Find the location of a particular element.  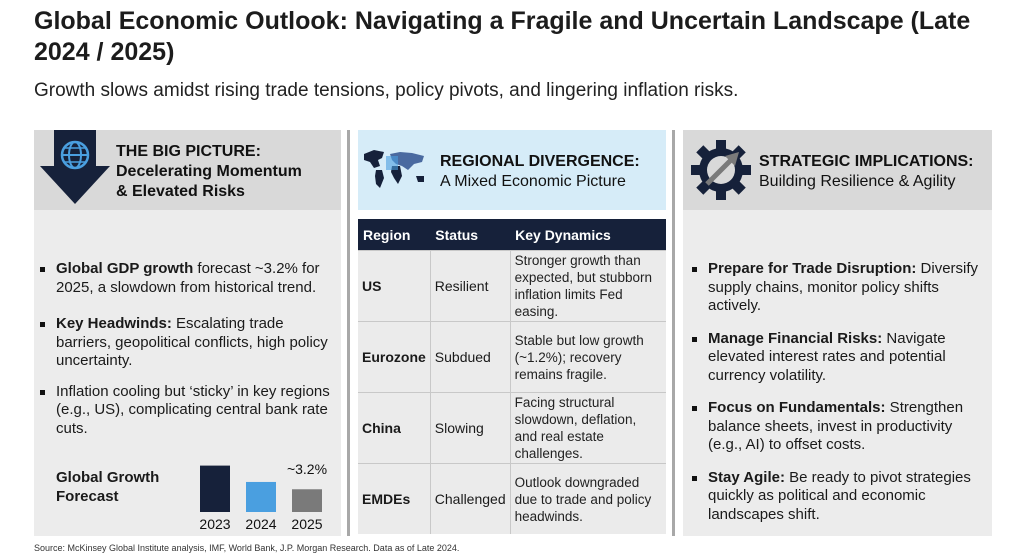

region-cell: EMDEs is located at coordinates (394, 498).